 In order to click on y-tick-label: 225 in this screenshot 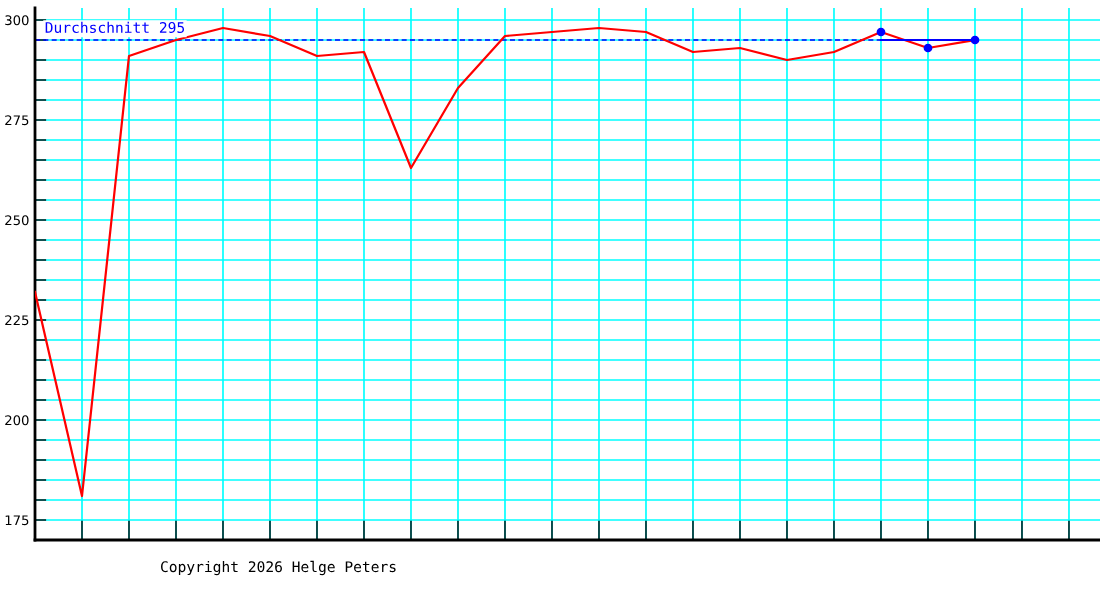, I will do `click(17, 320)`.